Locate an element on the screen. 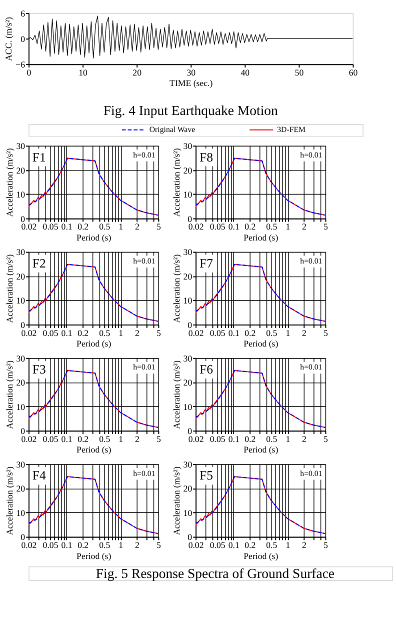 This screenshot has height=644, width=396. caption: Fig. 4 Input Earthquake Motion is located at coordinates (190, 110).